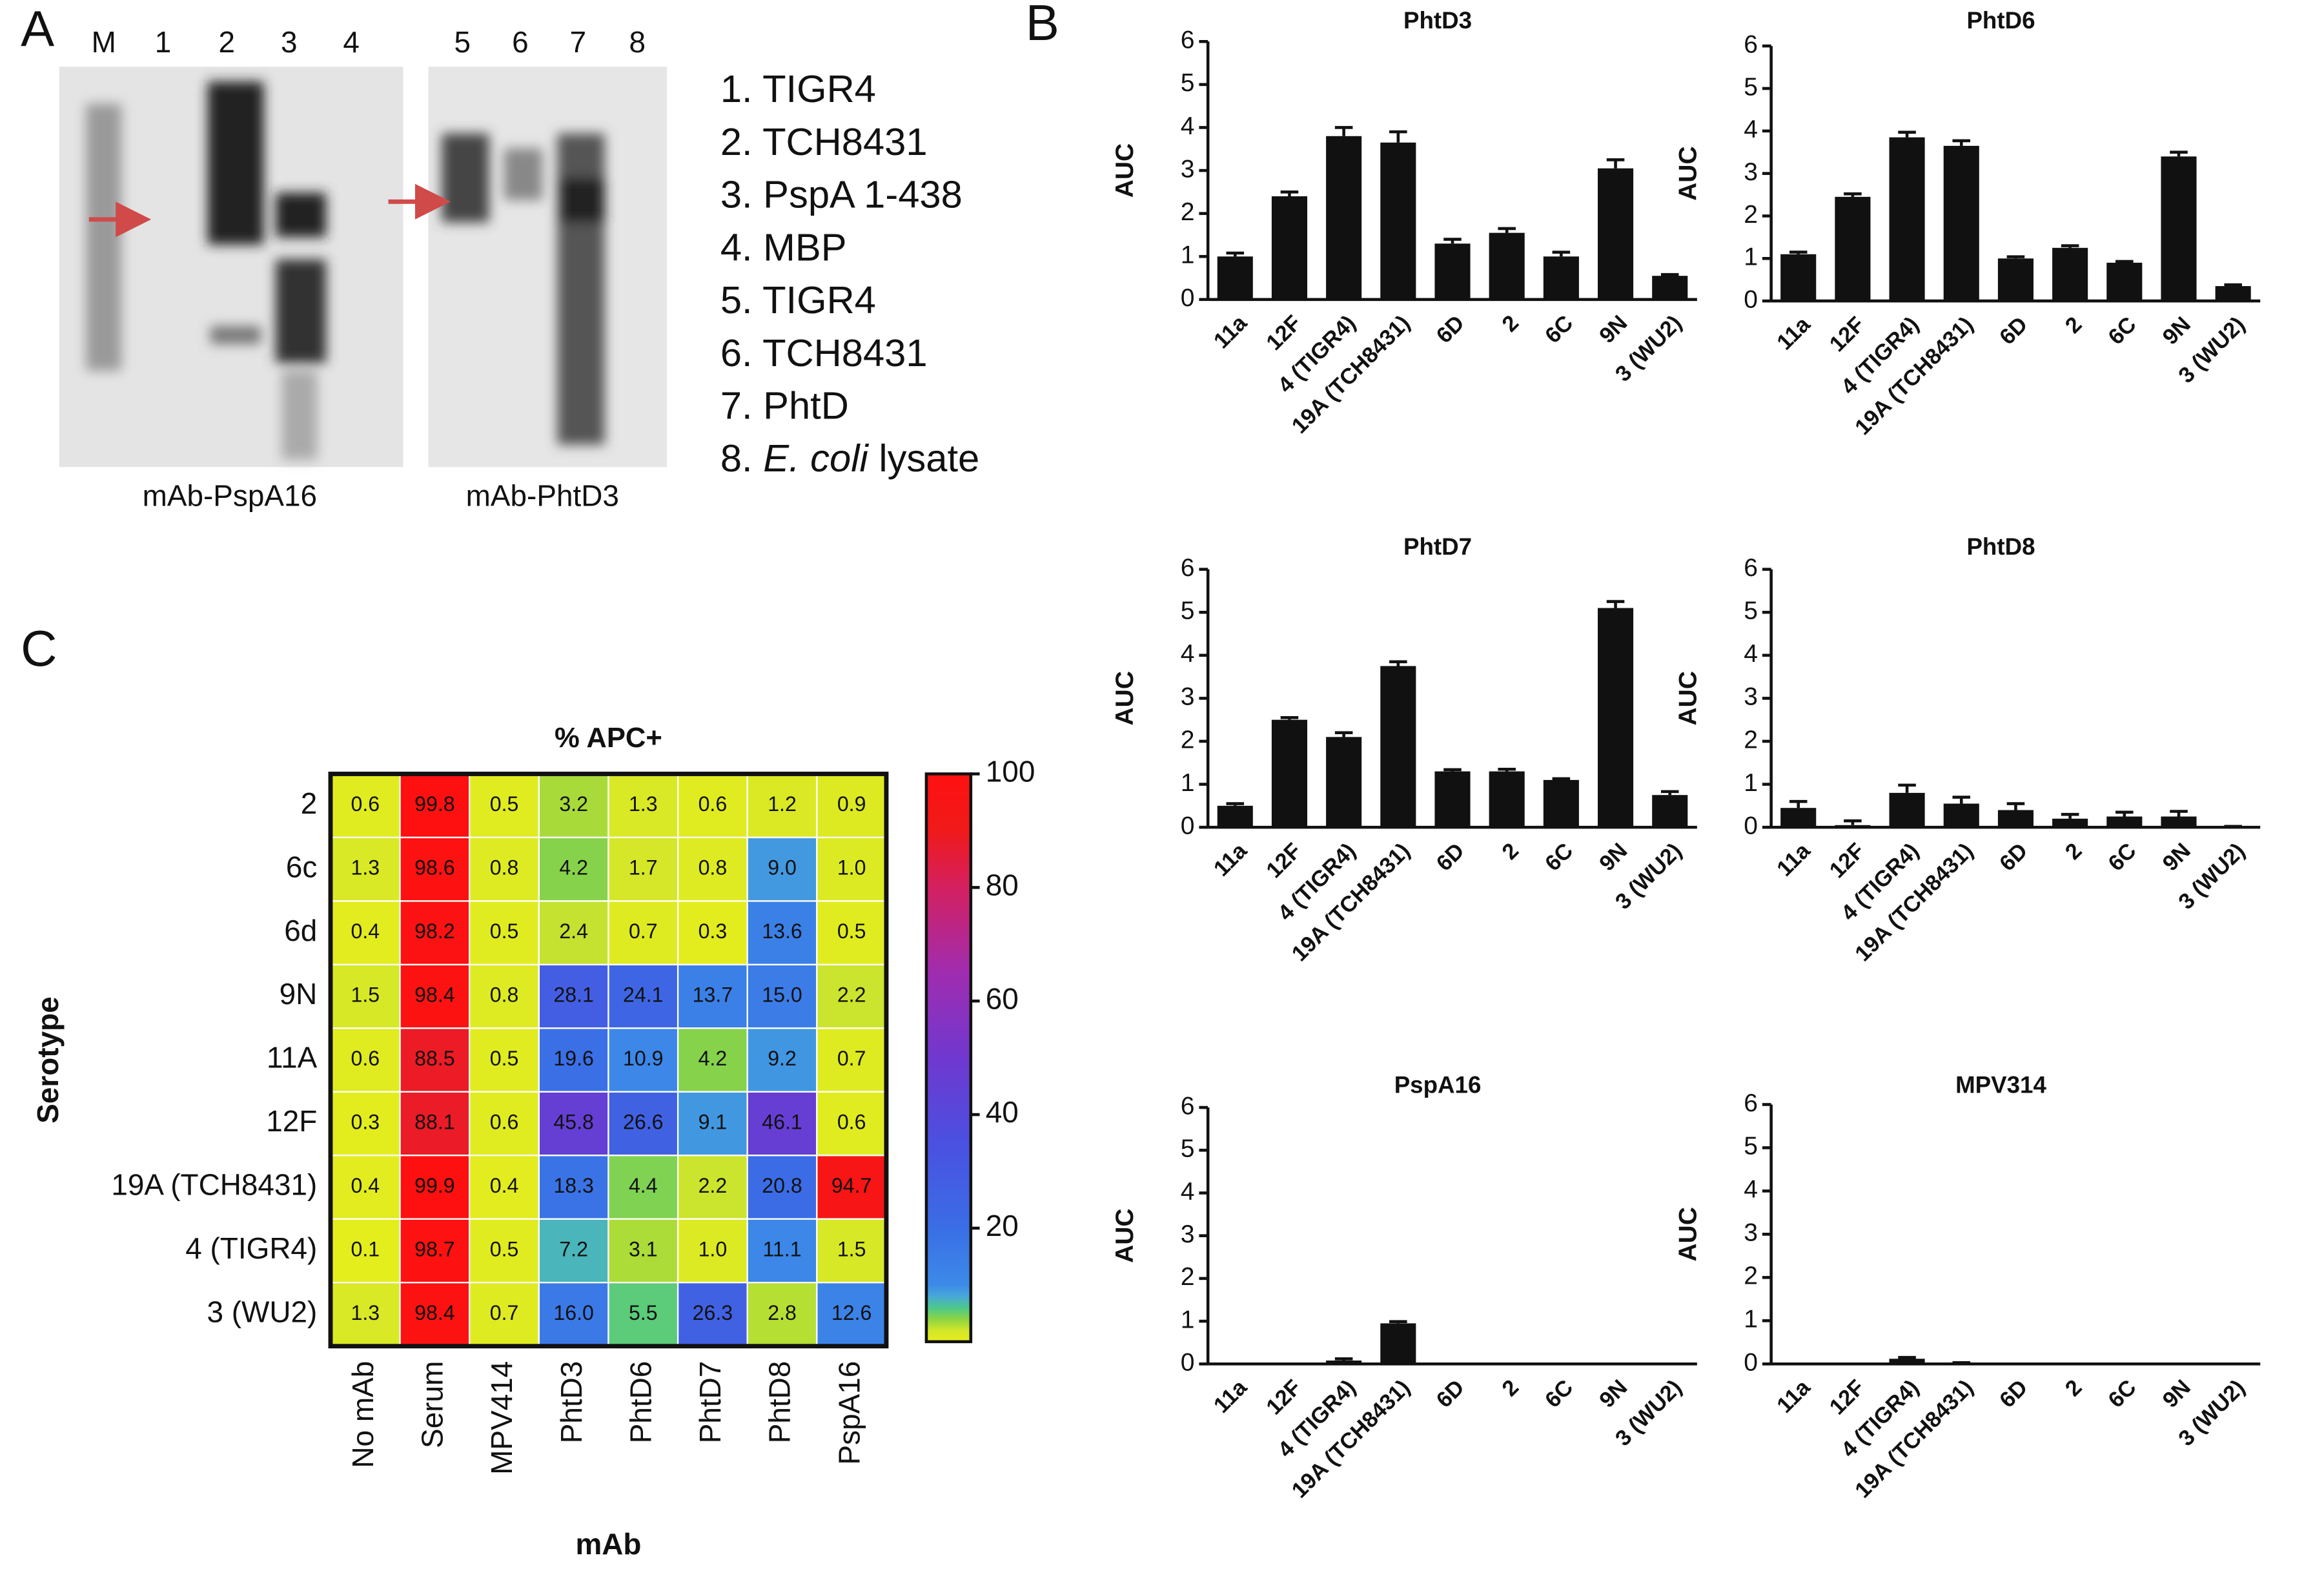 This screenshot has width=2324, height=1573. I want to click on y-tick-label: 2, so click(1188, 740).